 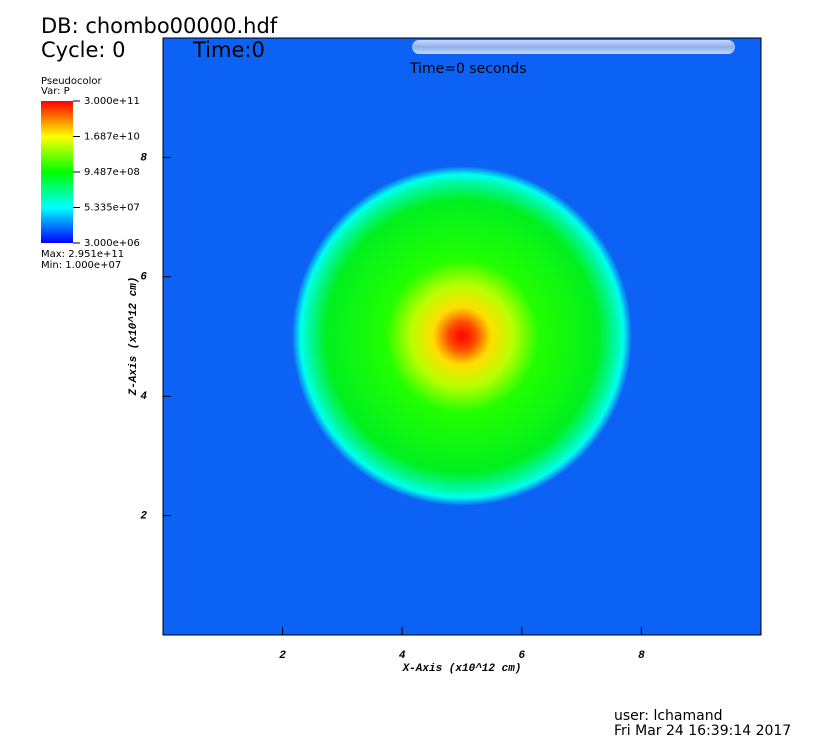 What do you see at coordinates (112, 101) in the screenshot?
I see `color-bar-label: 3.000e+11` at bounding box center [112, 101].